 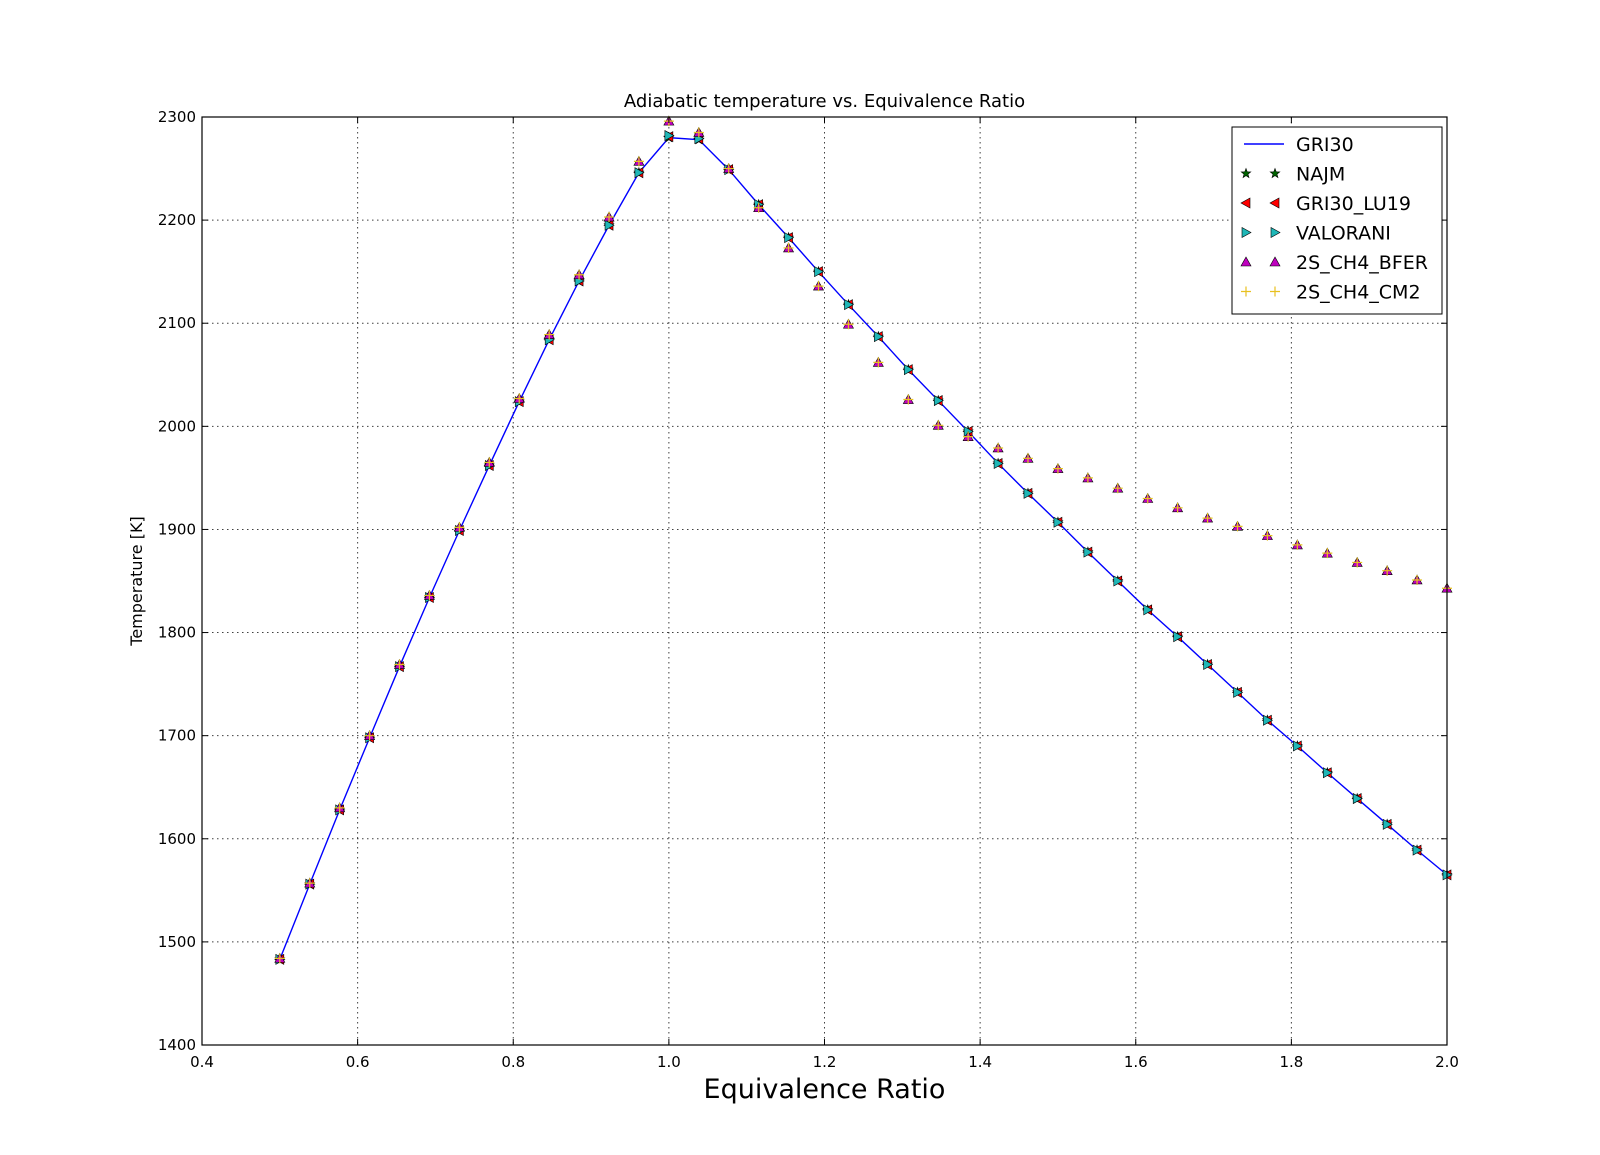 I want to click on legend-label: 2S_CH4_BFER, so click(x=1362, y=263).